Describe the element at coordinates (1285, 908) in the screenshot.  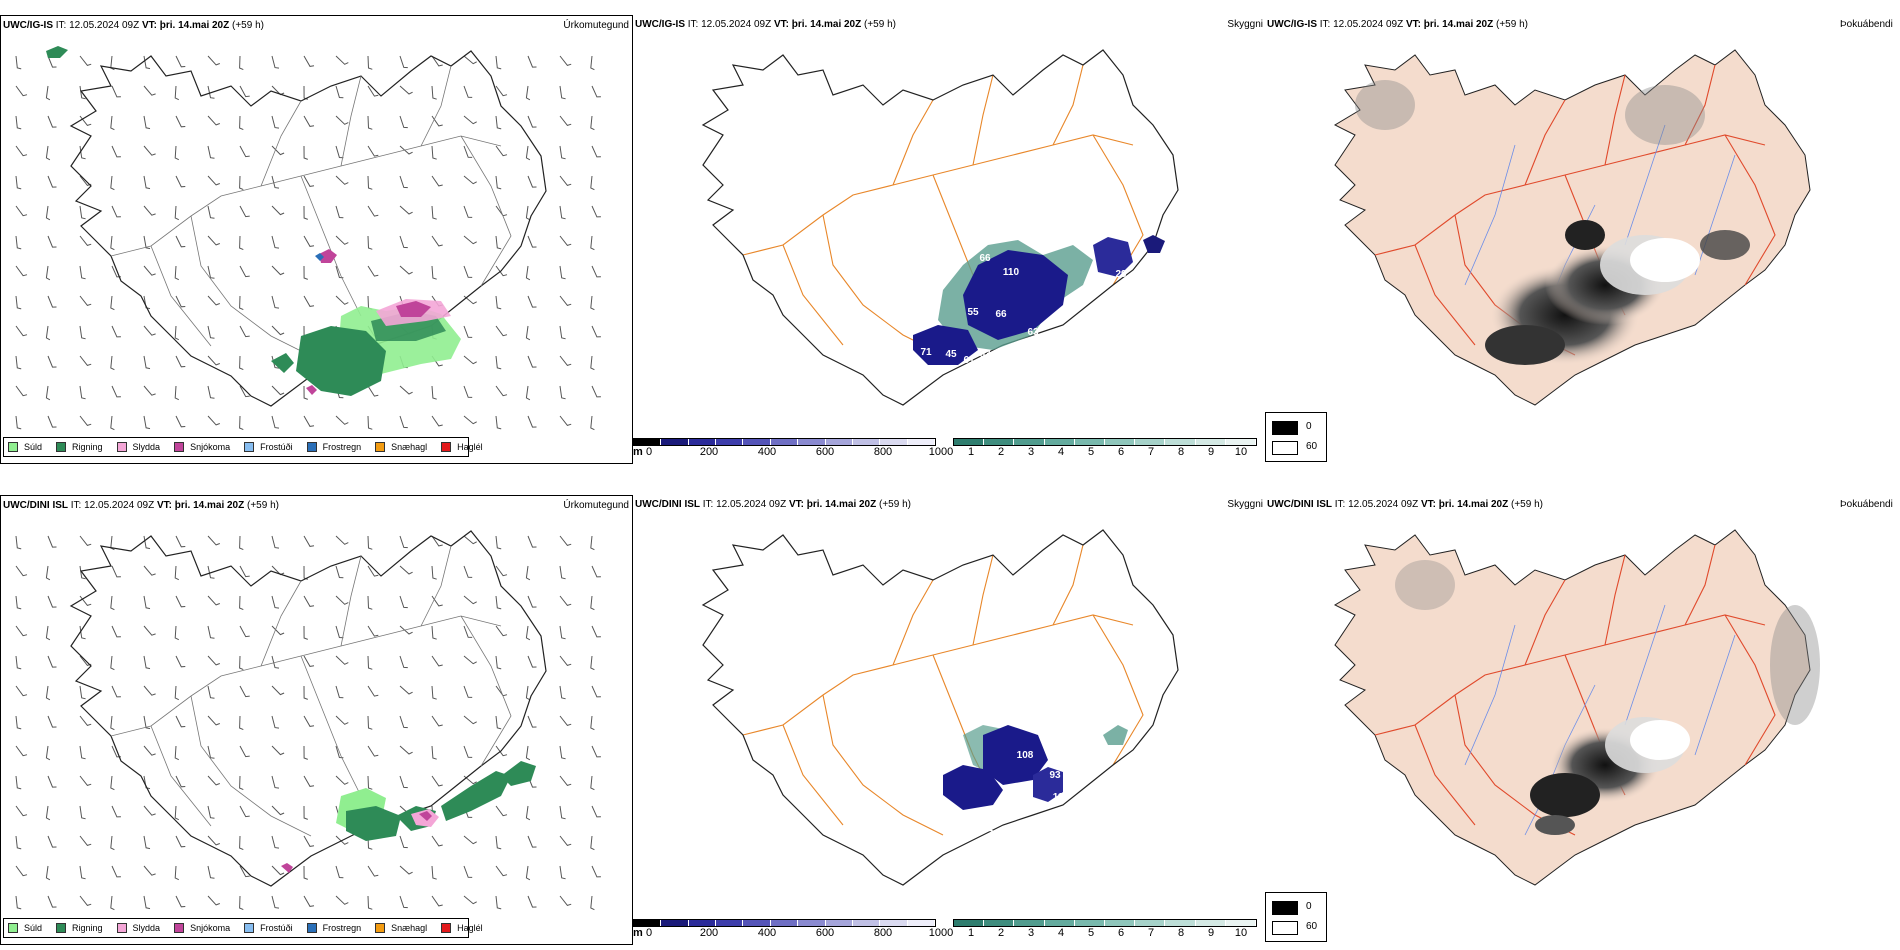
I see `fog-legend-swatch` at that location.